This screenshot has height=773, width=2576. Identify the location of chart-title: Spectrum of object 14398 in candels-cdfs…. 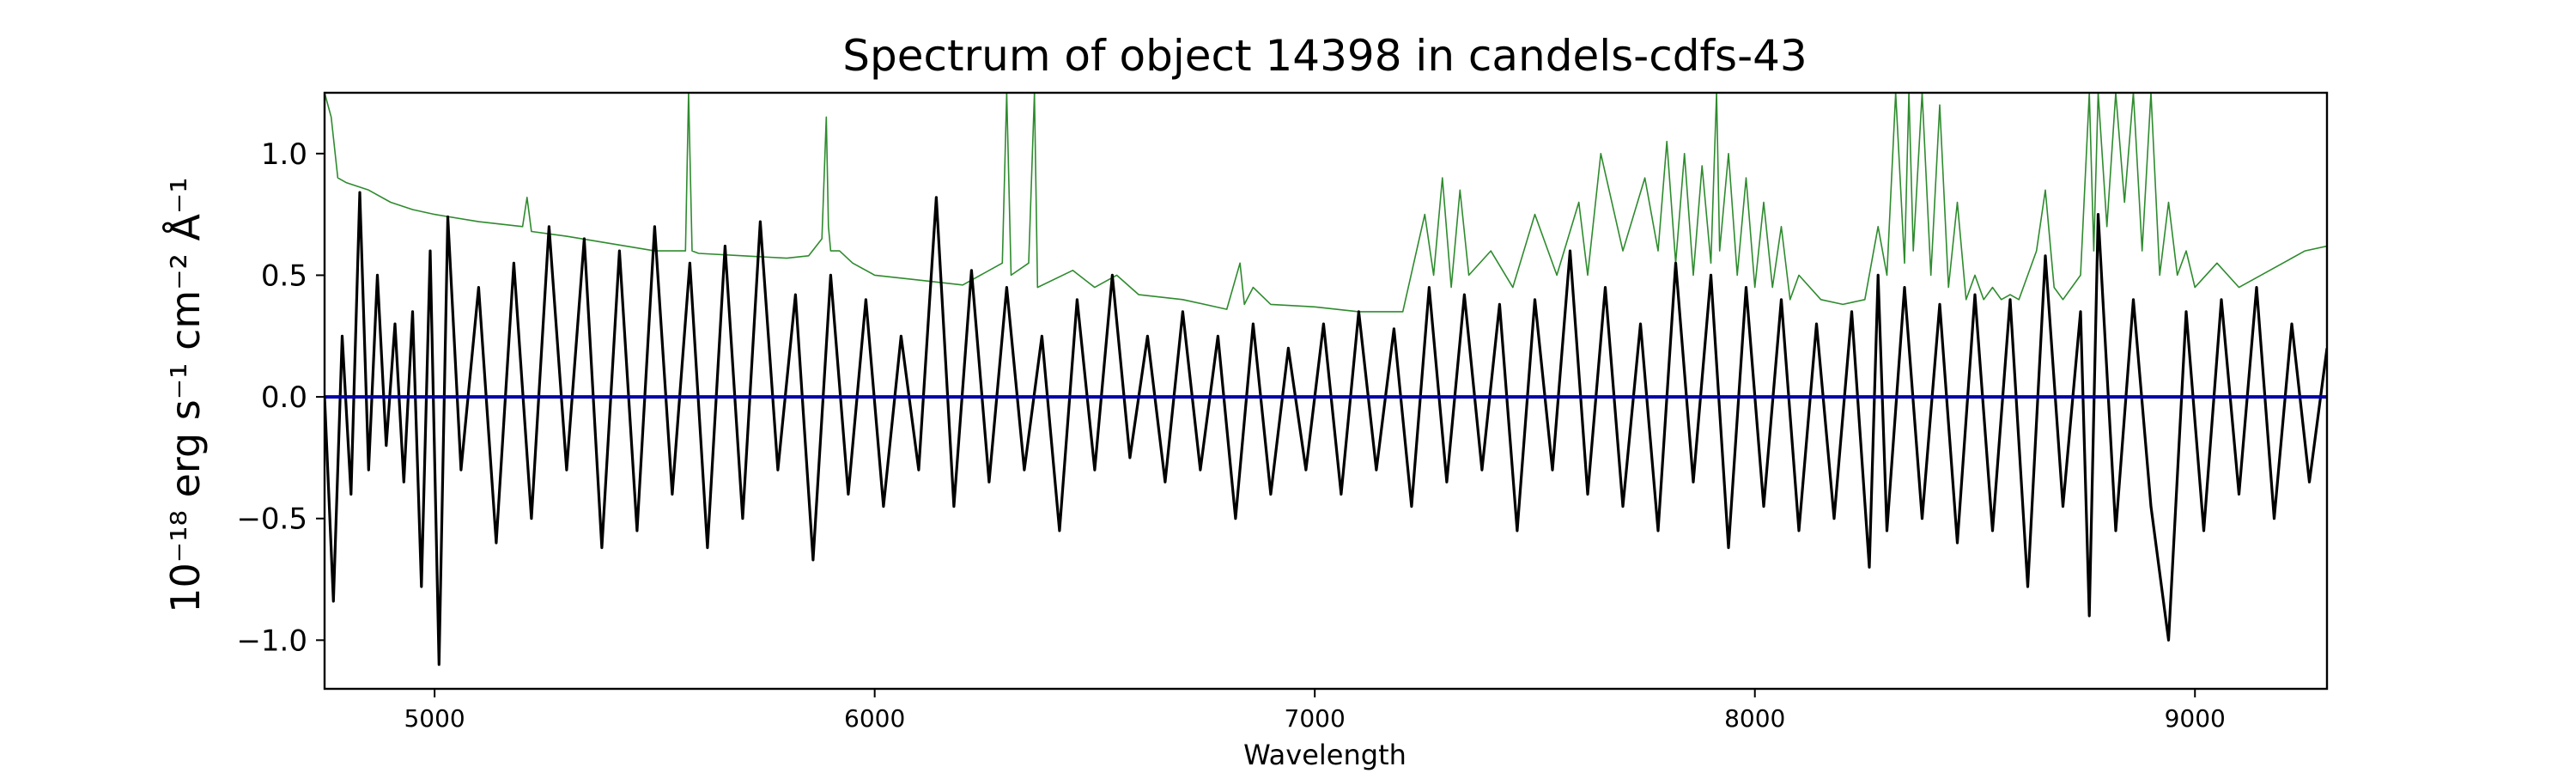
(1324, 56).